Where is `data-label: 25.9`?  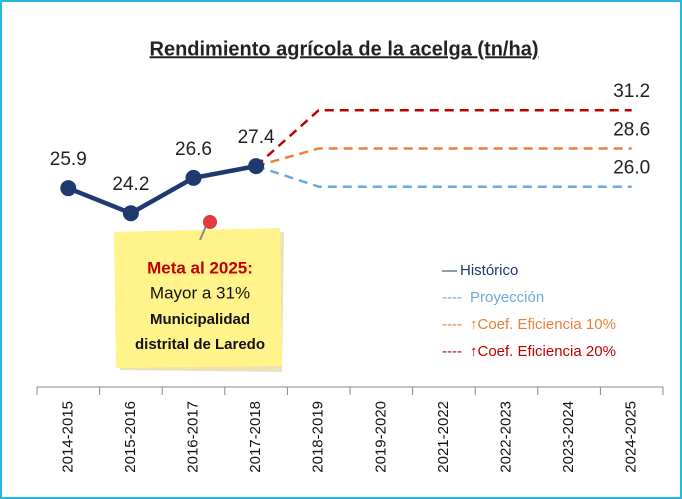
data-label: 25.9 is located at coordinates (68, 159).